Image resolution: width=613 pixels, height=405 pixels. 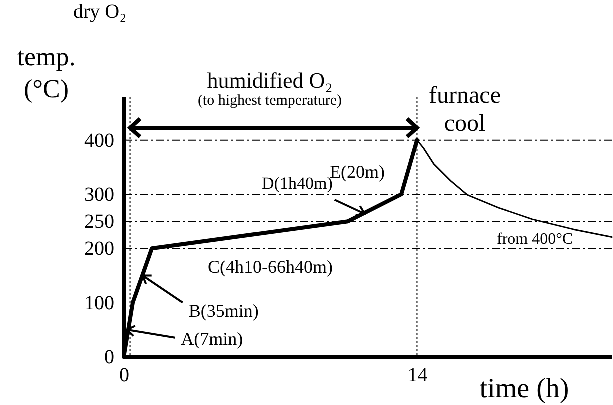 I want to click on y-tick-label: 400, so click(x=99, y=141).